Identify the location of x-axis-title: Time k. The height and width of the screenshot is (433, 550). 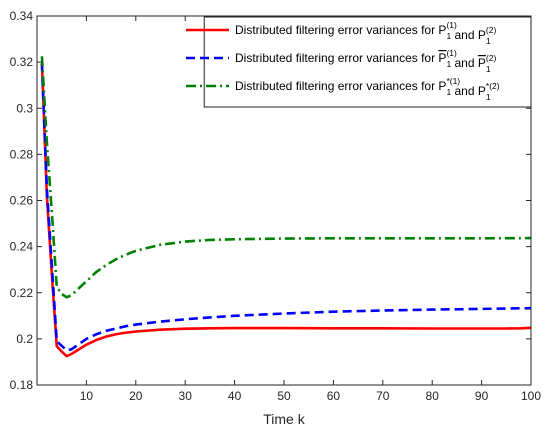
(284, 419).